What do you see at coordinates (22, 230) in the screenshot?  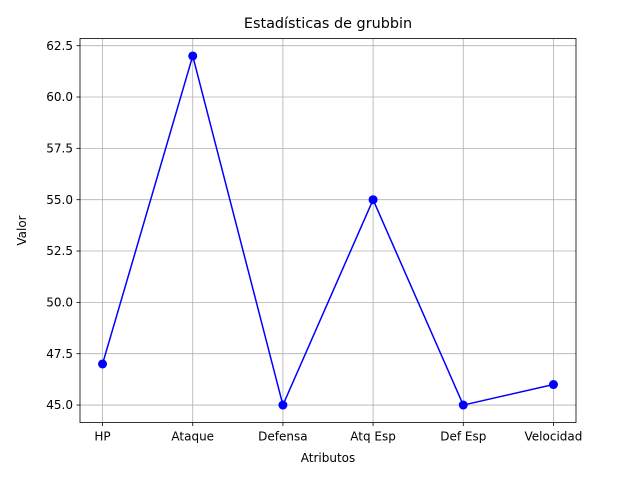 I see `y-axis-label: Valor` at bounding box center [22, 230].